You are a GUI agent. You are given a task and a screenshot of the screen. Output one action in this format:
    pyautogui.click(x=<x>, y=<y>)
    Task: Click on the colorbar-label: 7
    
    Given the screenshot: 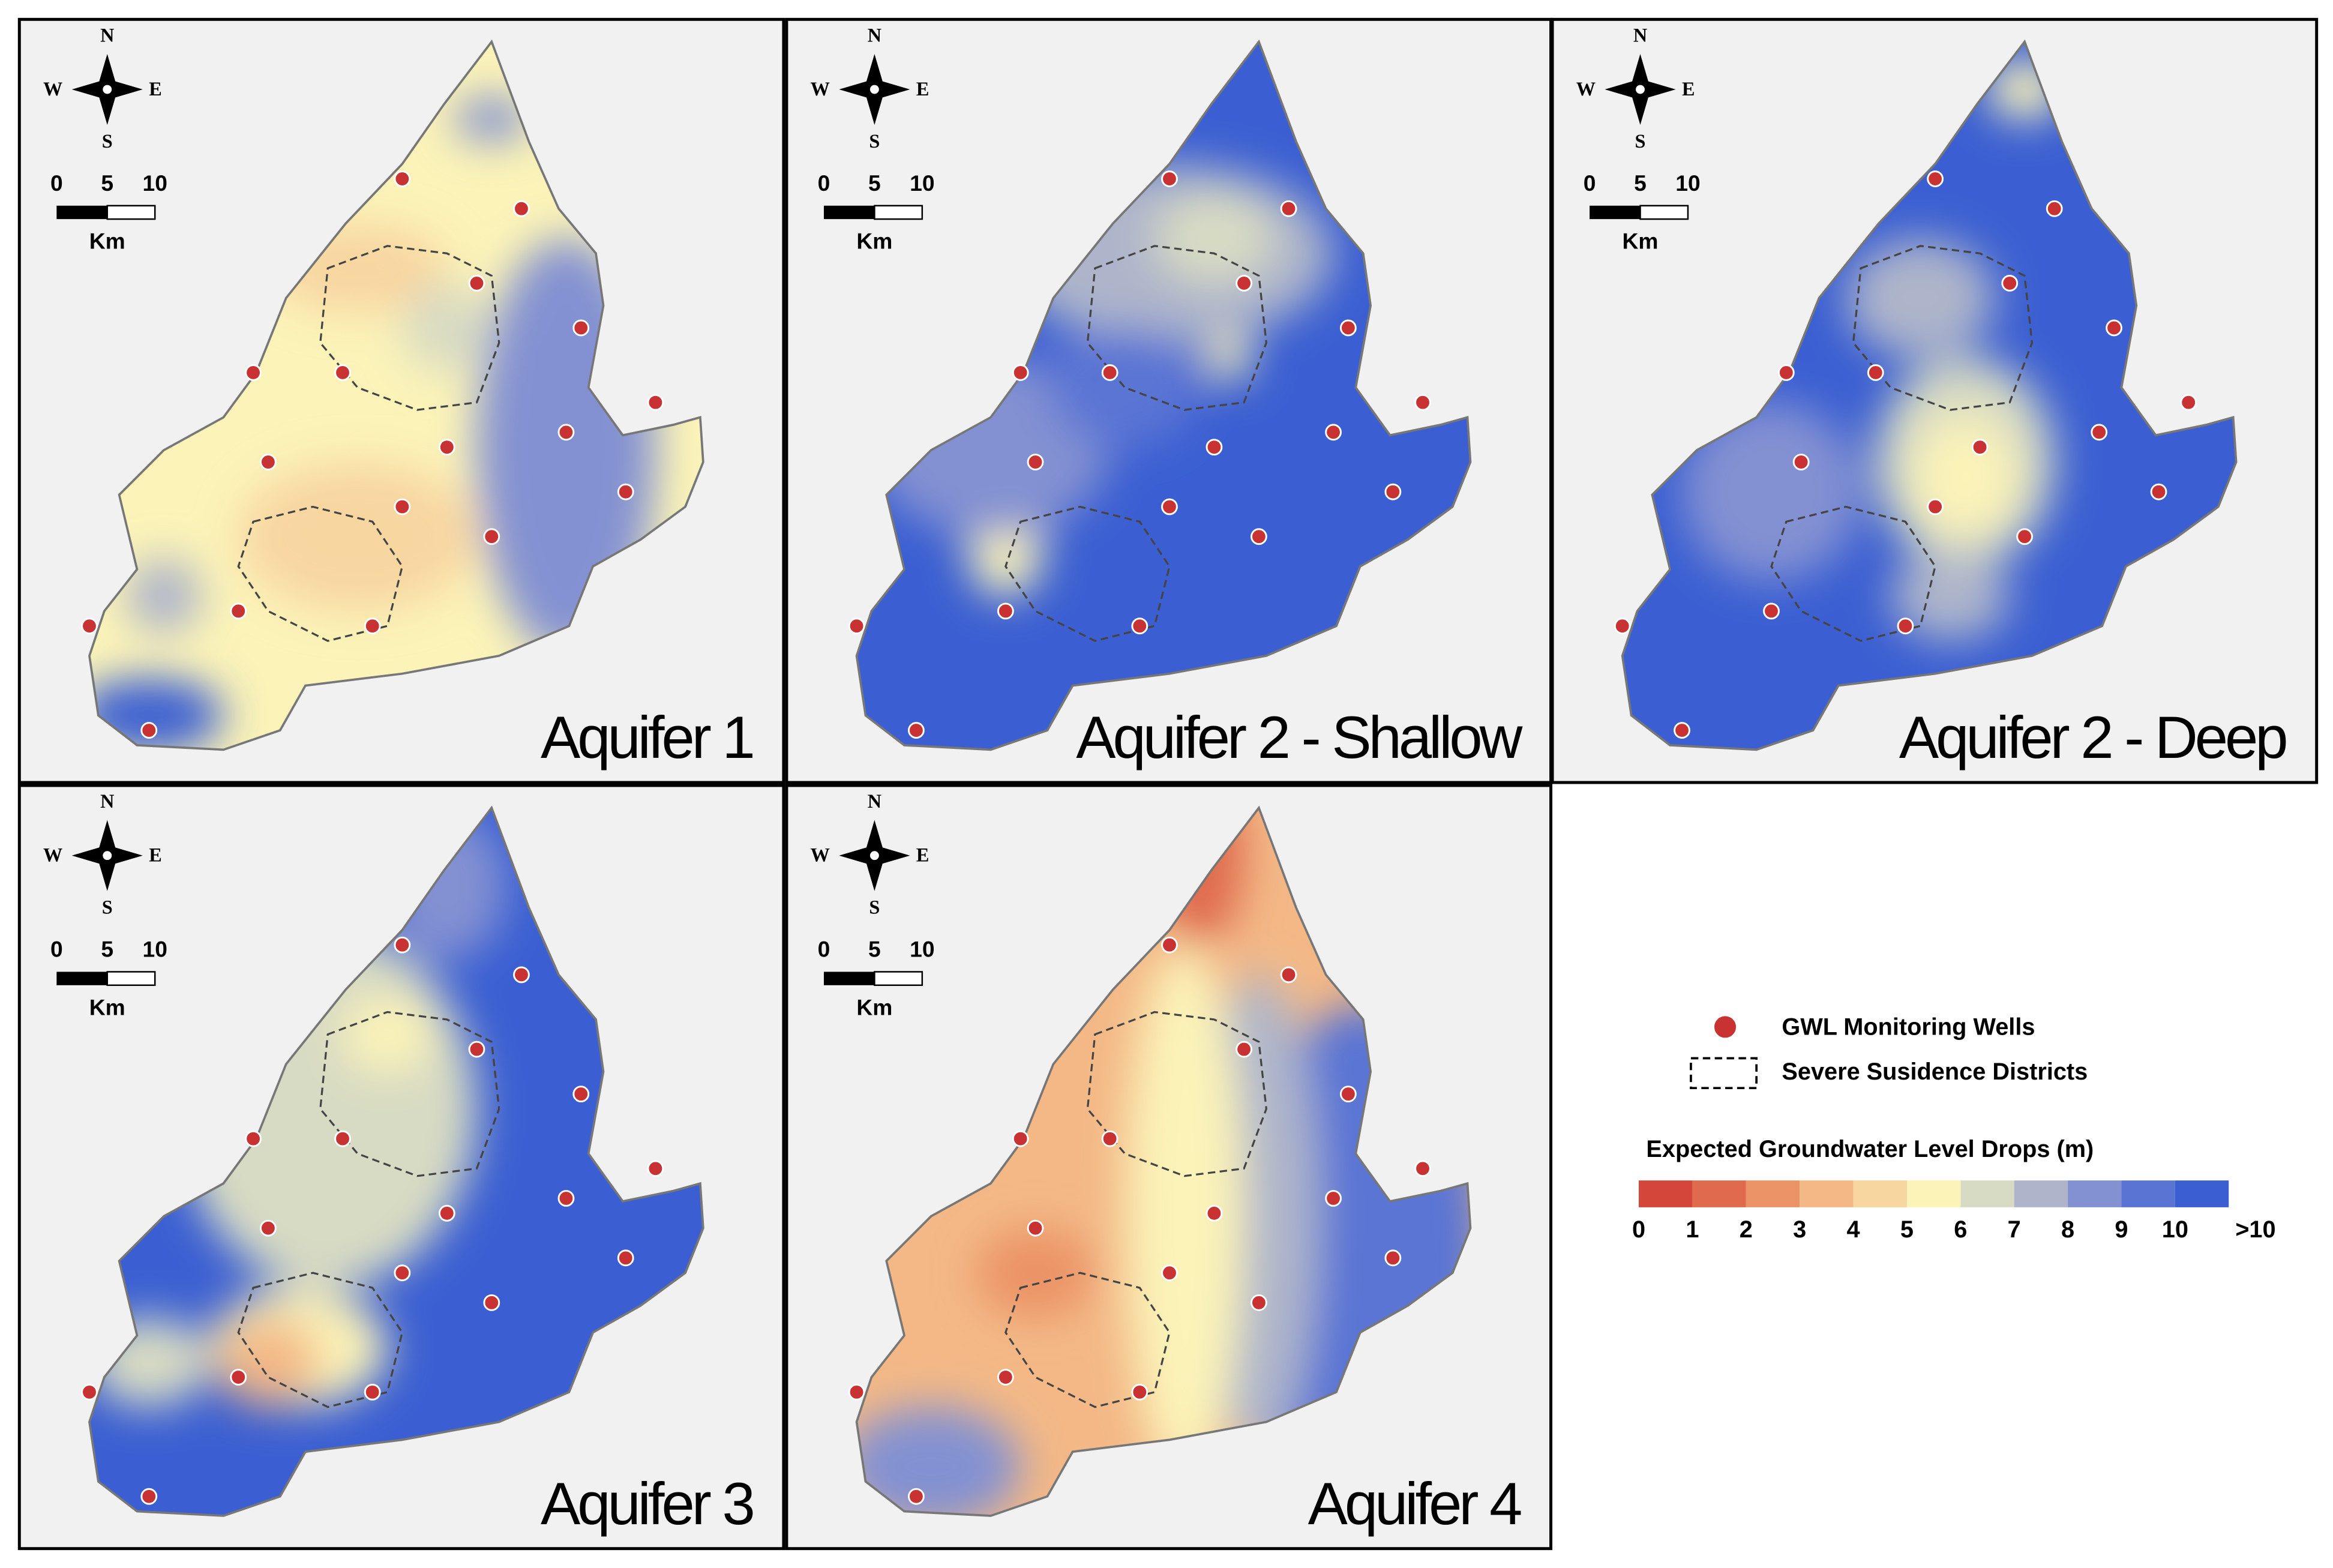 What is the action you would take?
    pyautogui.click(x=2015, y=1229)
    